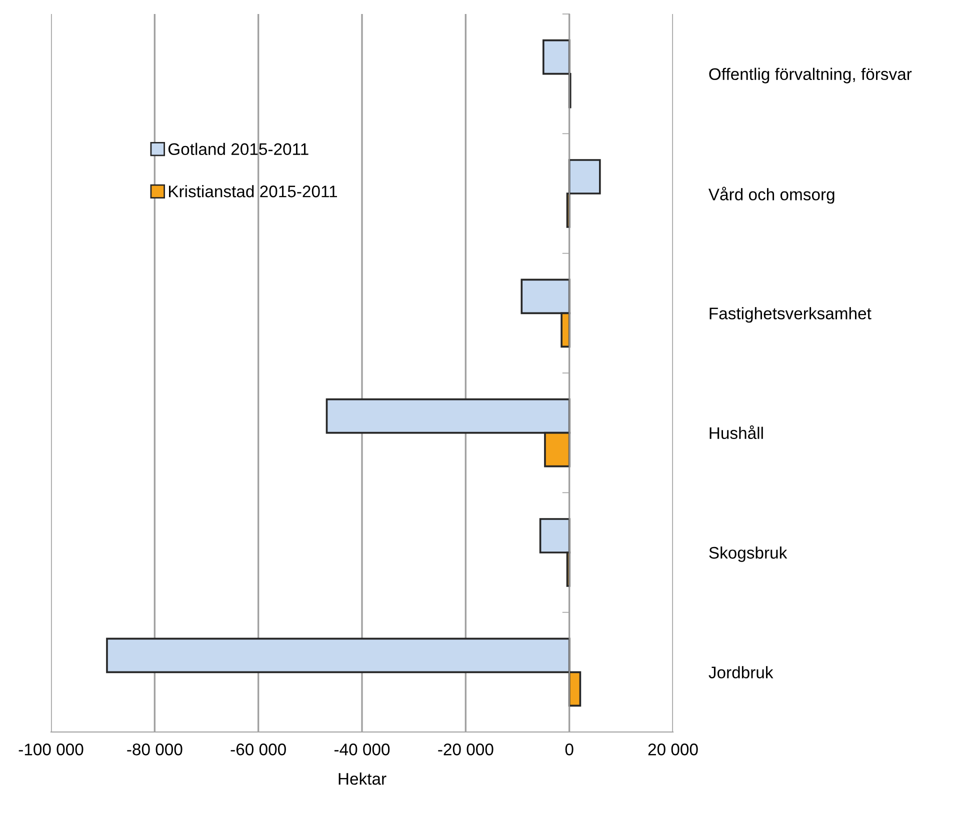  What do you see at coordinates (51, 750) in the screenshot?
I see `x-tick-label: -100 000` at bounding box center [51, 750].